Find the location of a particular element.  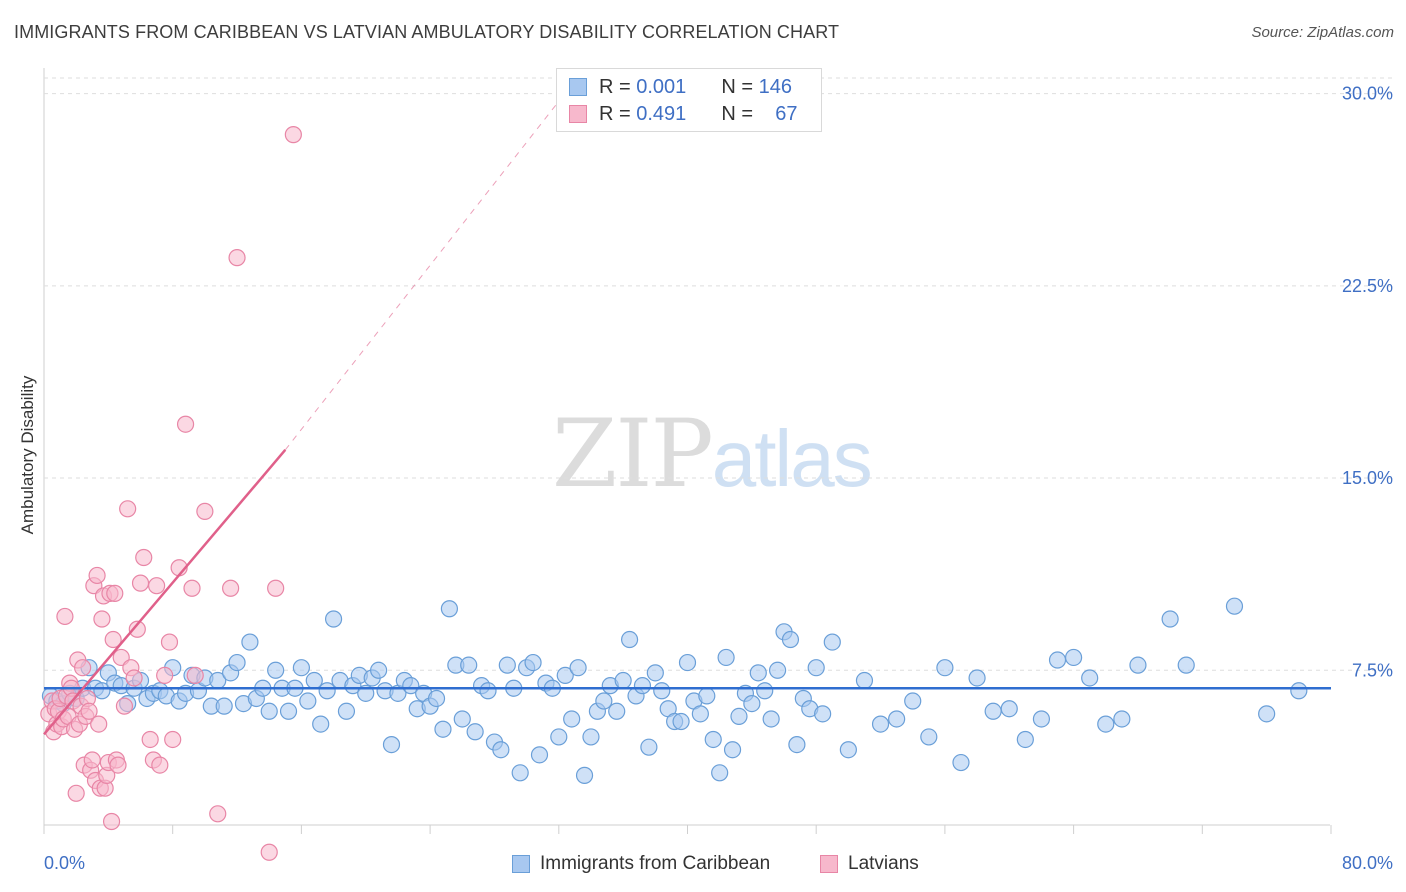

stats-row-caribbean: R = 0.001 N = 146 is located at coordinates (680, 87).